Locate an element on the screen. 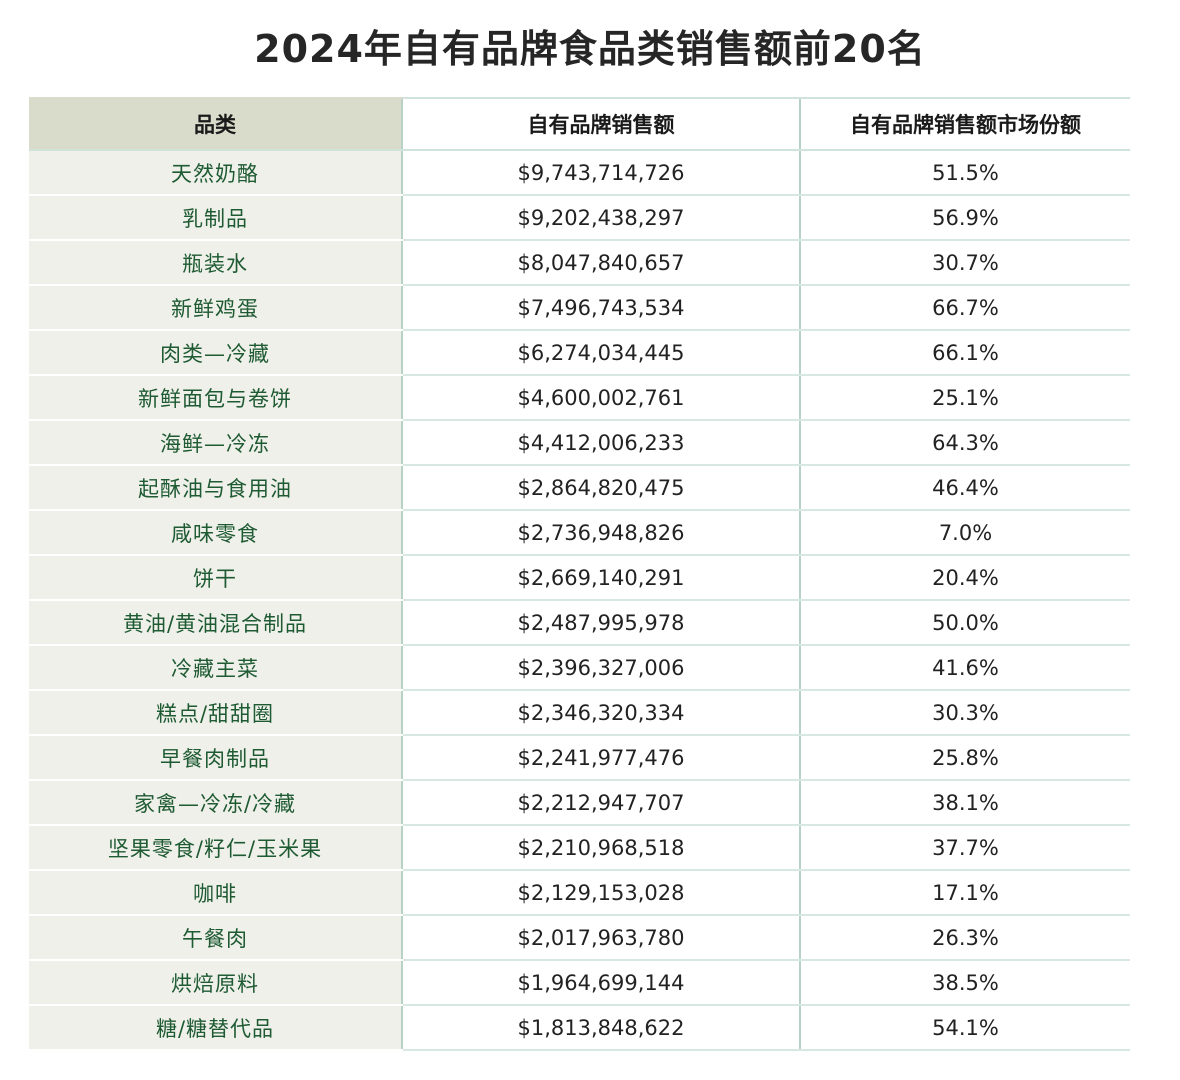 This screenshot has width=1180, height=1080. share-cell: 46.4% is located at coordinates (964, 488).